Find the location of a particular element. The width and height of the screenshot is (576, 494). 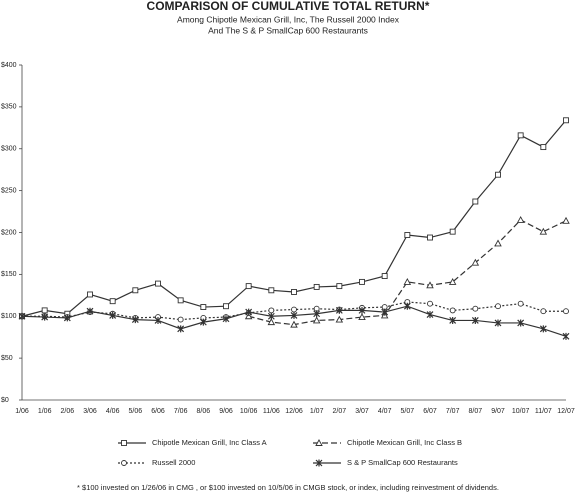

legend-label: Russell 2000 is located at coordinates (173, 462).